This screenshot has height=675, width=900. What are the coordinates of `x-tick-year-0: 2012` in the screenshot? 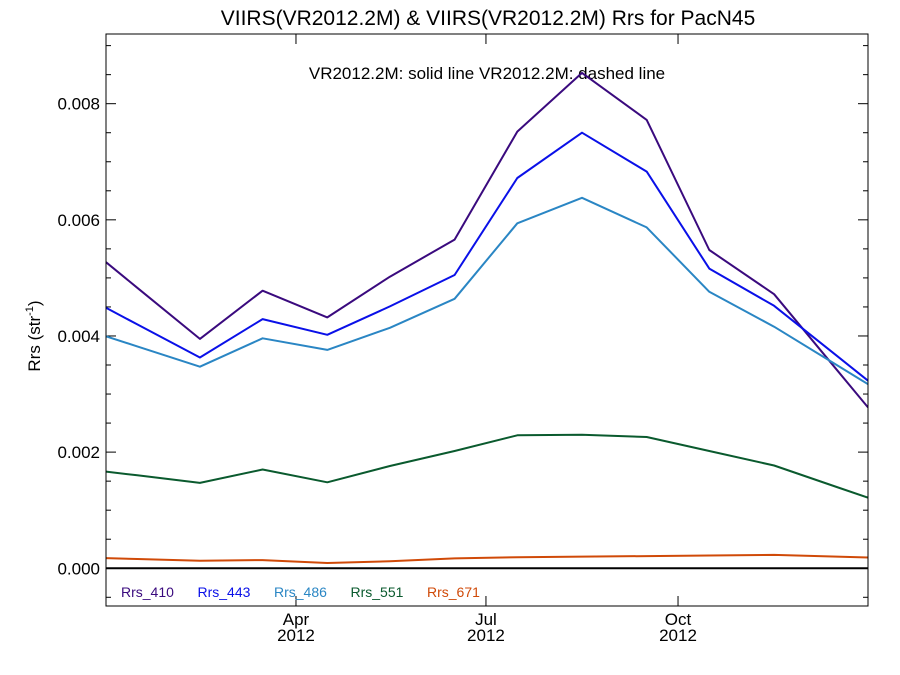 It's located at (296, 635).